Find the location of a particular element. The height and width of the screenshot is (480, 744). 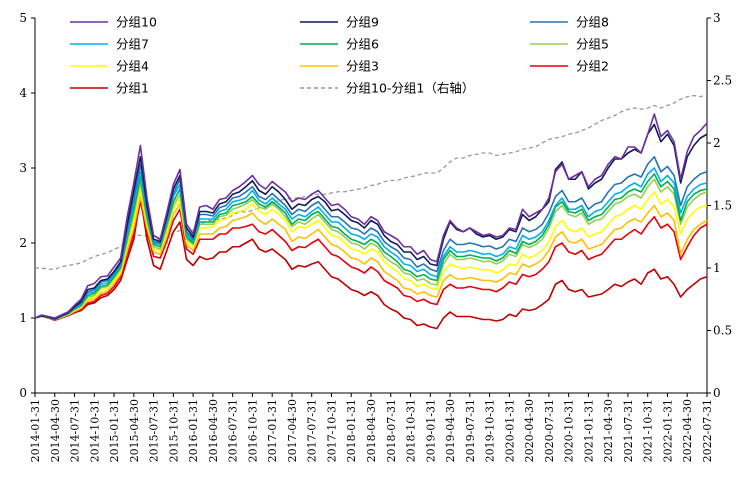

x-tick-label: 2019-04-30 is located at coordinates (450, 430).